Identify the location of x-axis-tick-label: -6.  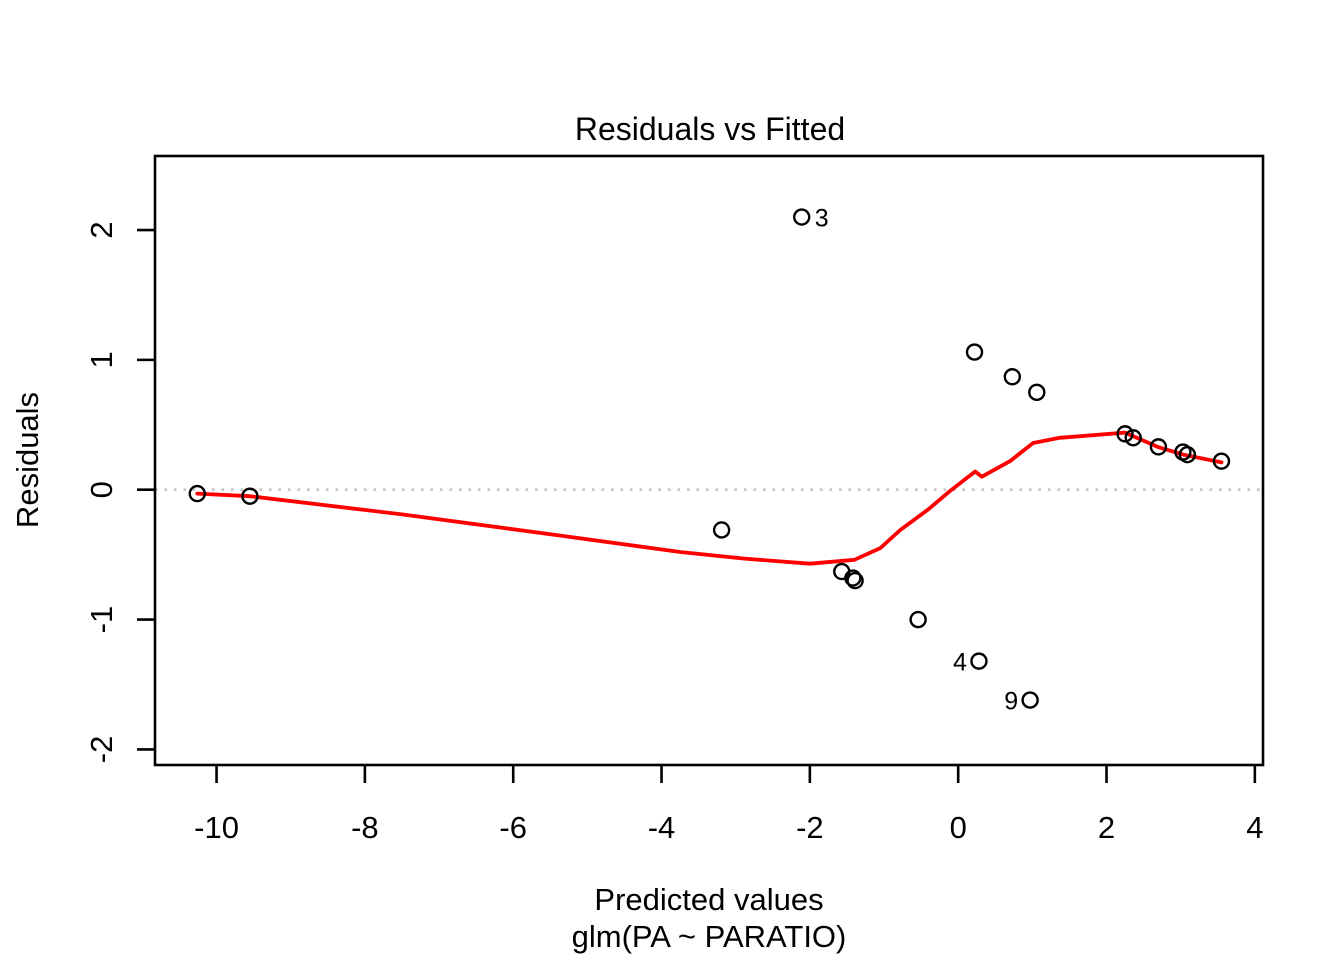
(513, 827).